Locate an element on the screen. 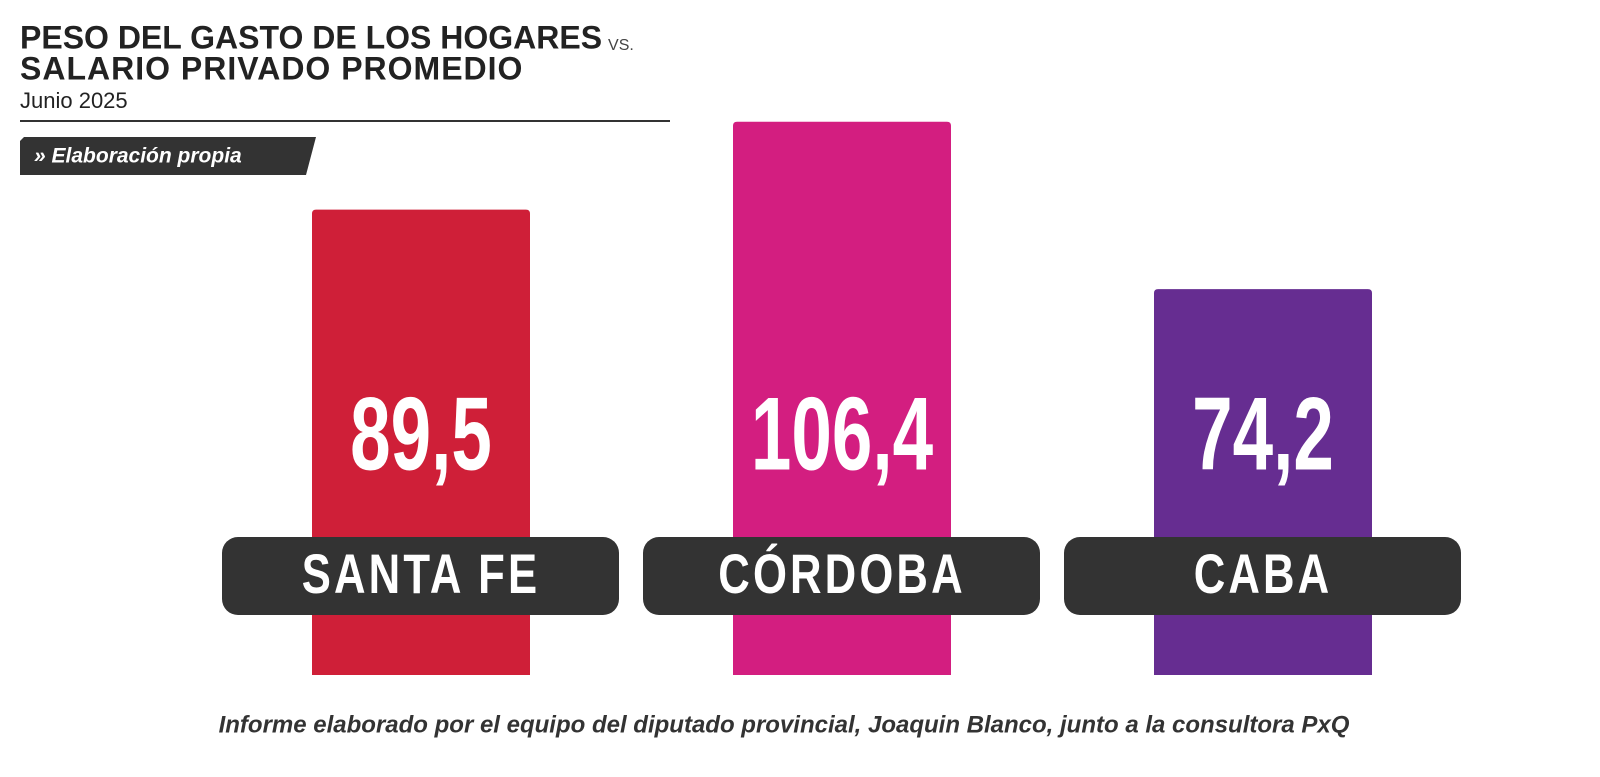  bar is located at coordinates (842, 398).